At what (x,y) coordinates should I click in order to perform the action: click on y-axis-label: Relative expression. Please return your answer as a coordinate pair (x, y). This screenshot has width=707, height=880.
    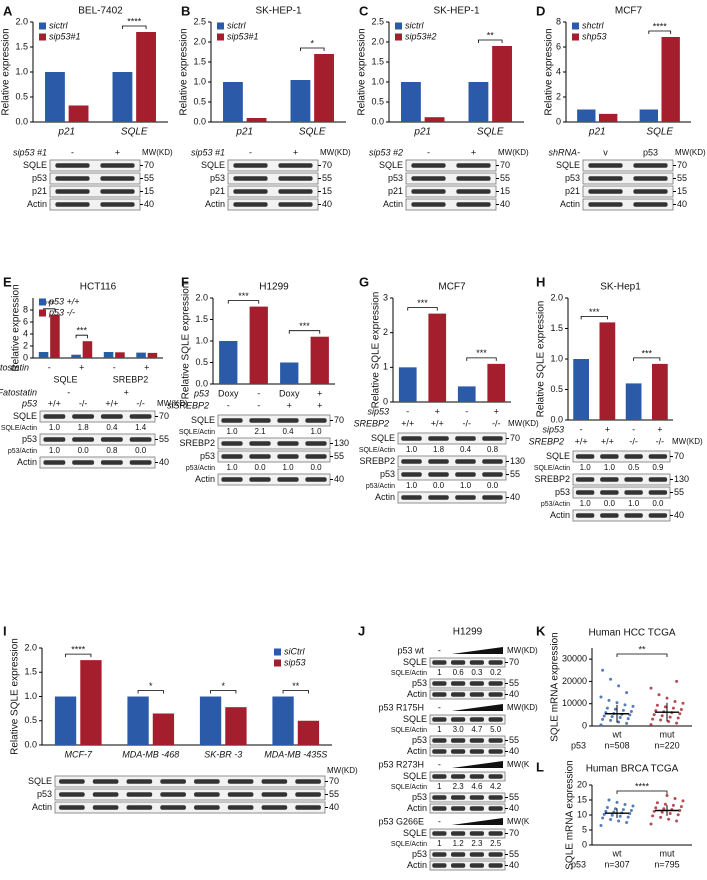
    Looking at the image, I should click on (549, 71).